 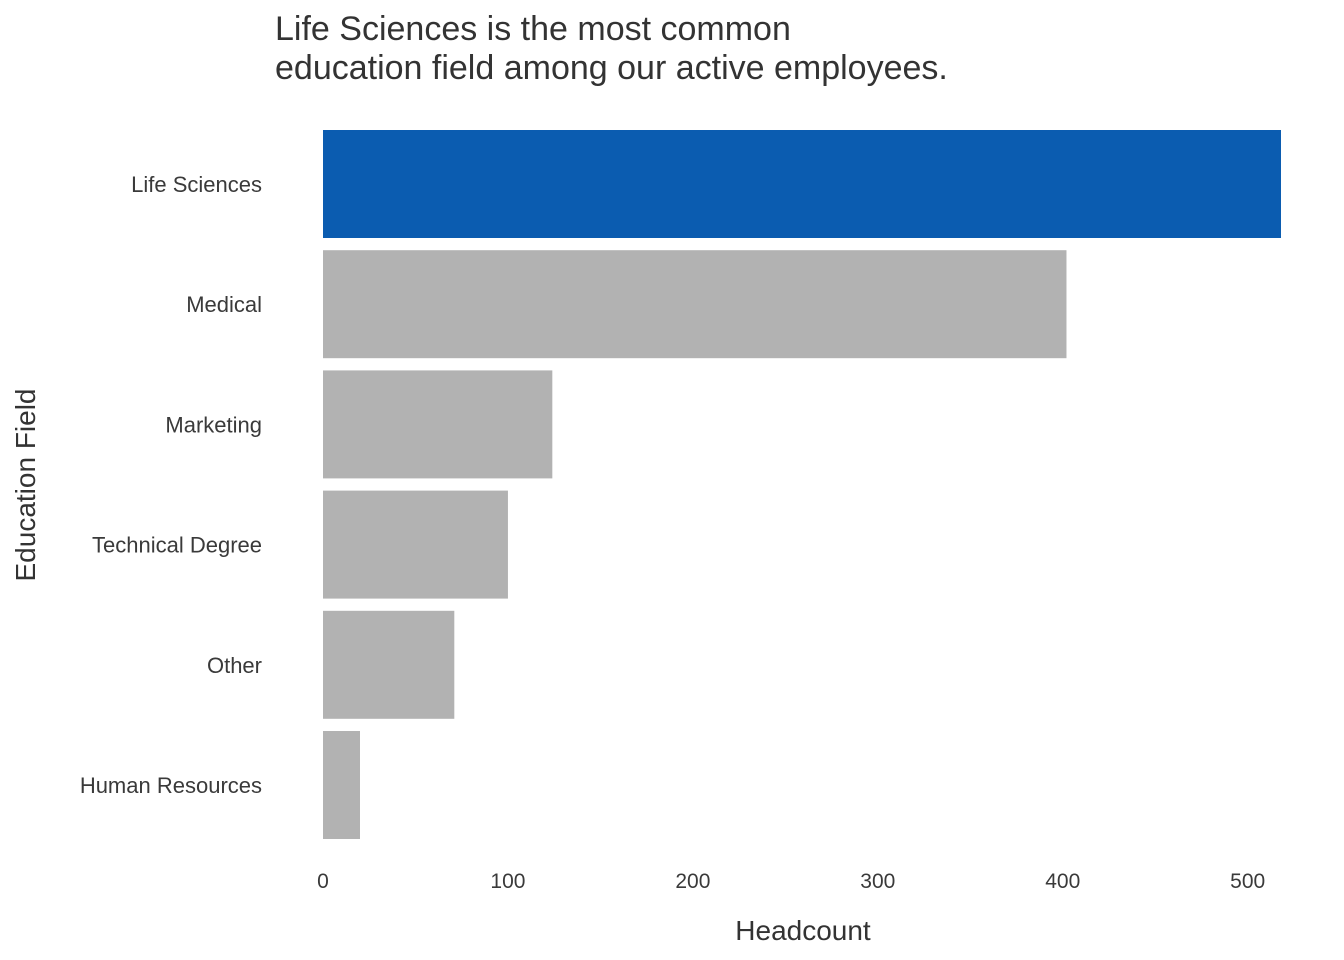 I want to click on bar-other, so click(x=389, y=664).